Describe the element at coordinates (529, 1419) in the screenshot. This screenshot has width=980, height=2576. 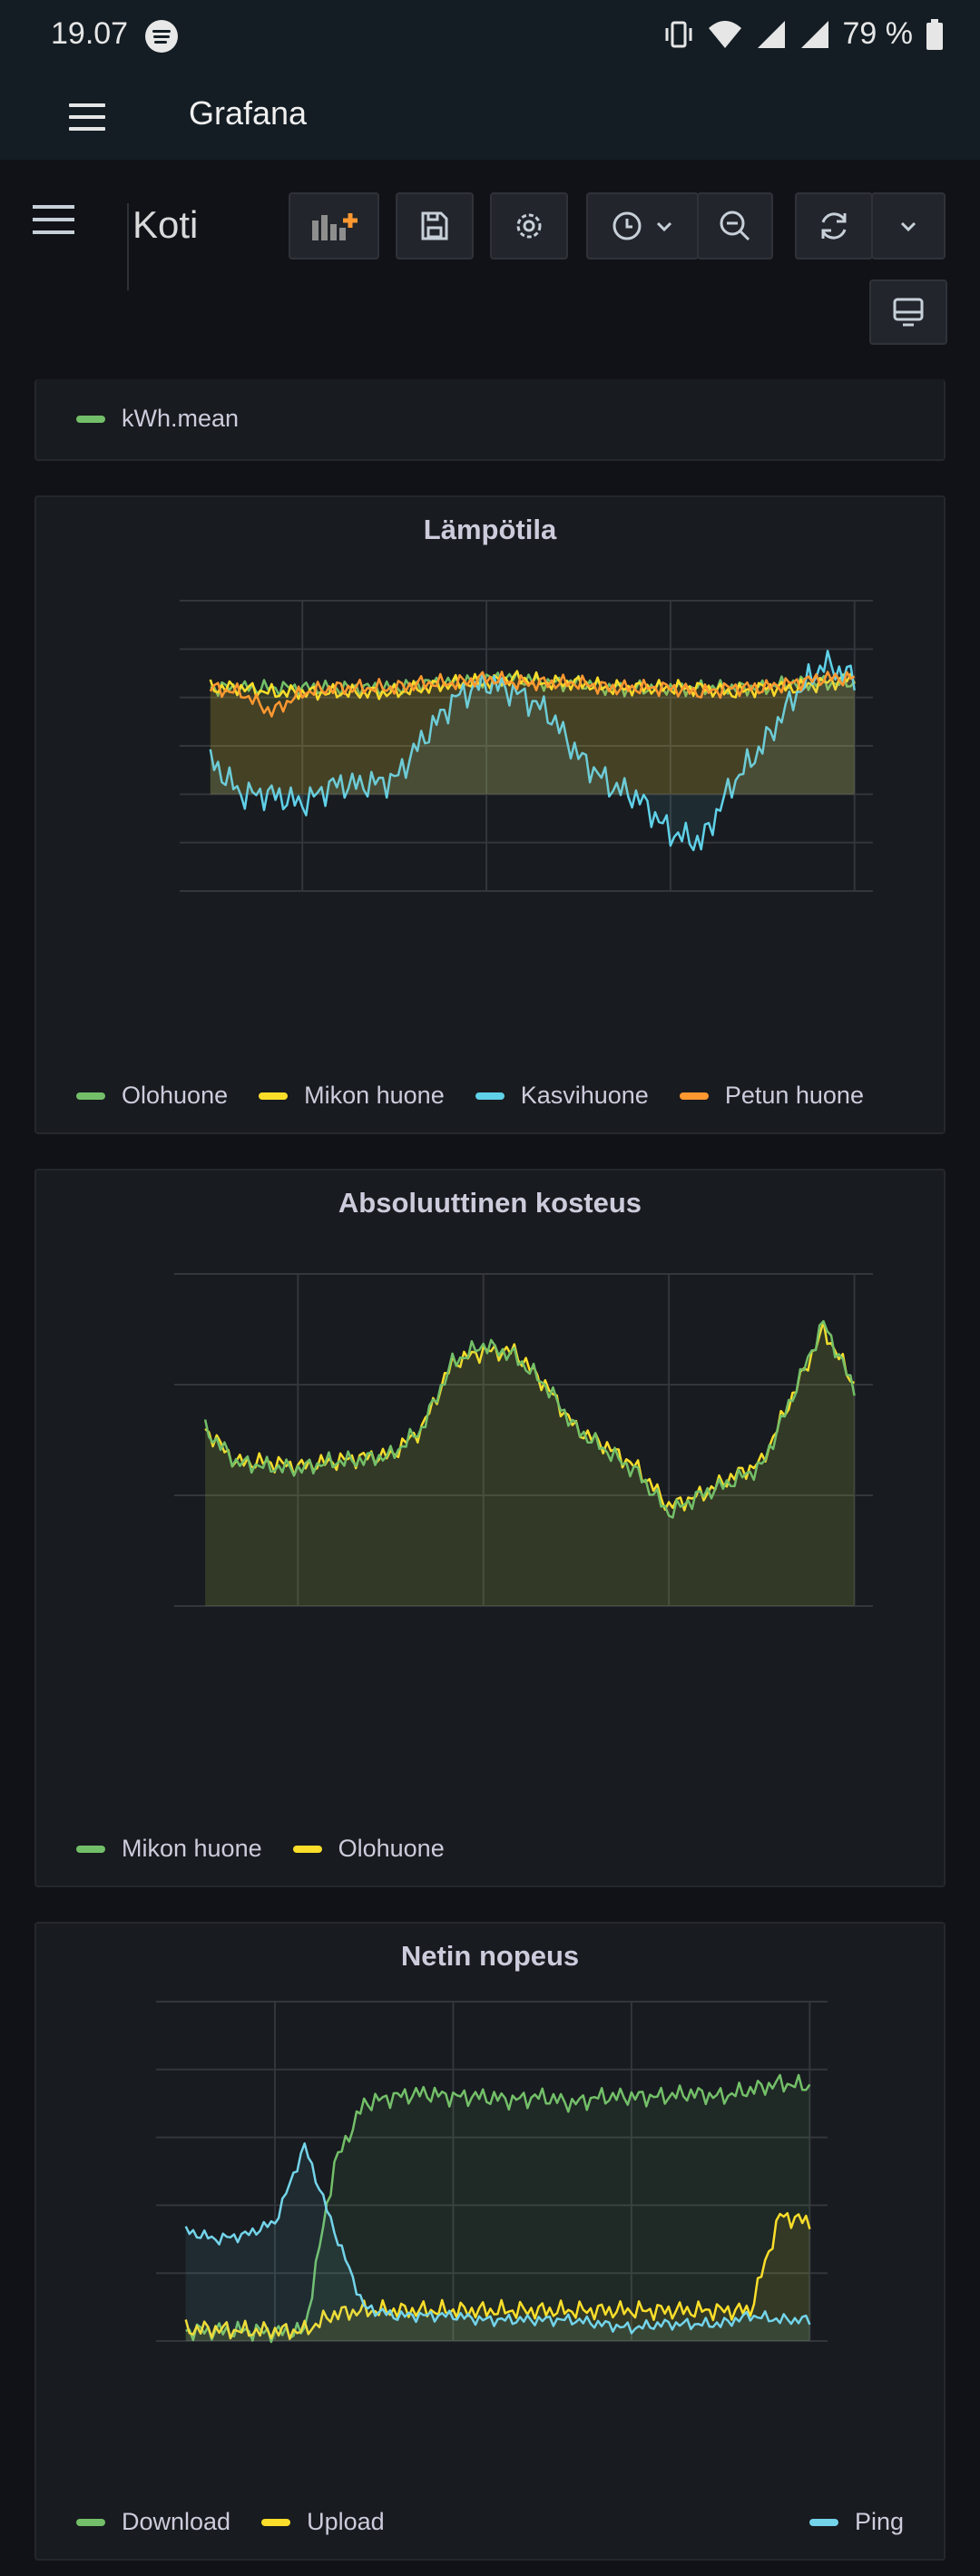
I see `series-line-olohuone` at that location.